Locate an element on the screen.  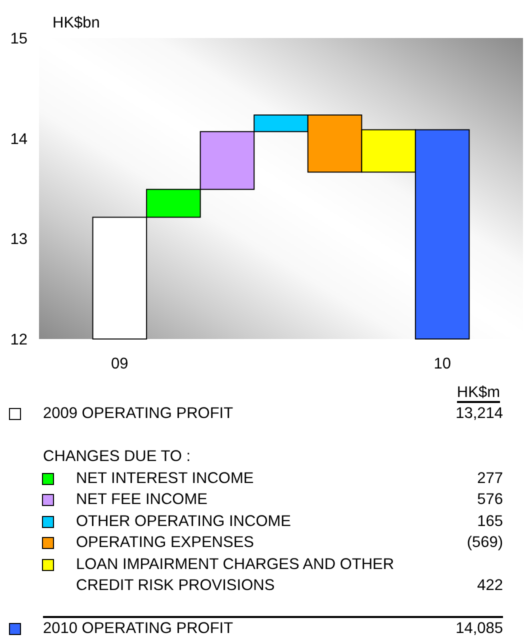
text: 576 is located at coordinates (490, 500).